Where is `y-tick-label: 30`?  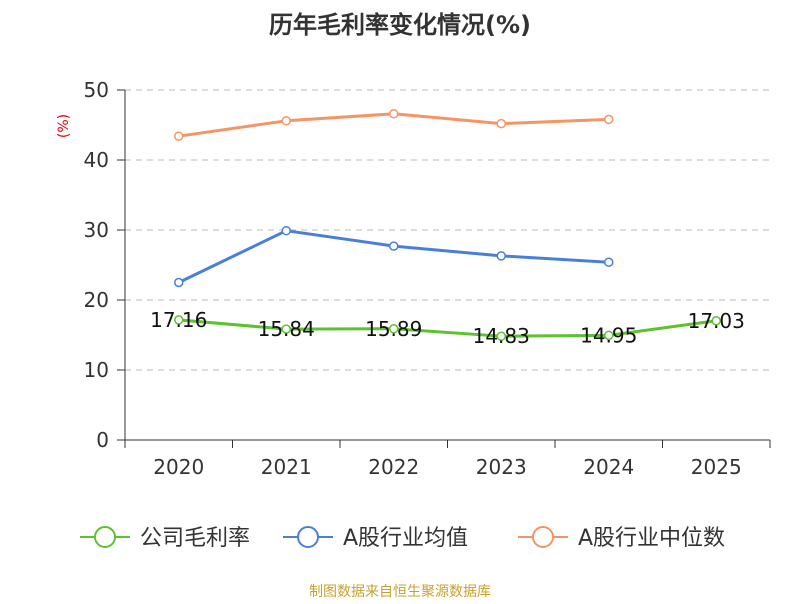 y-tick-label: 30 is located at coordinates (96, 230).